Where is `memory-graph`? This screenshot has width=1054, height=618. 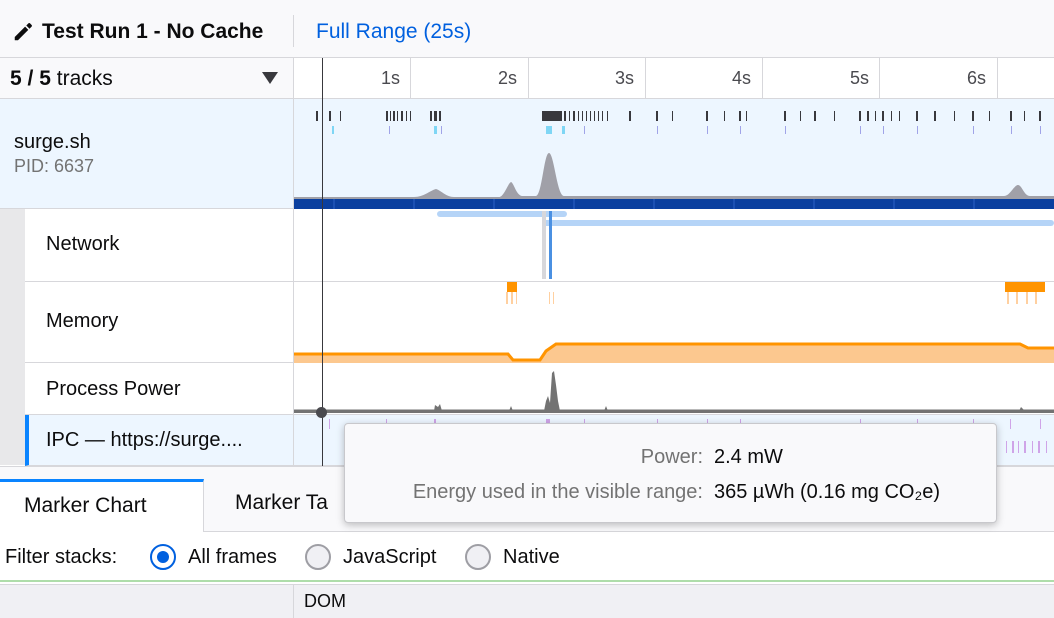
memory-graph is located at coordinates (674, 322).